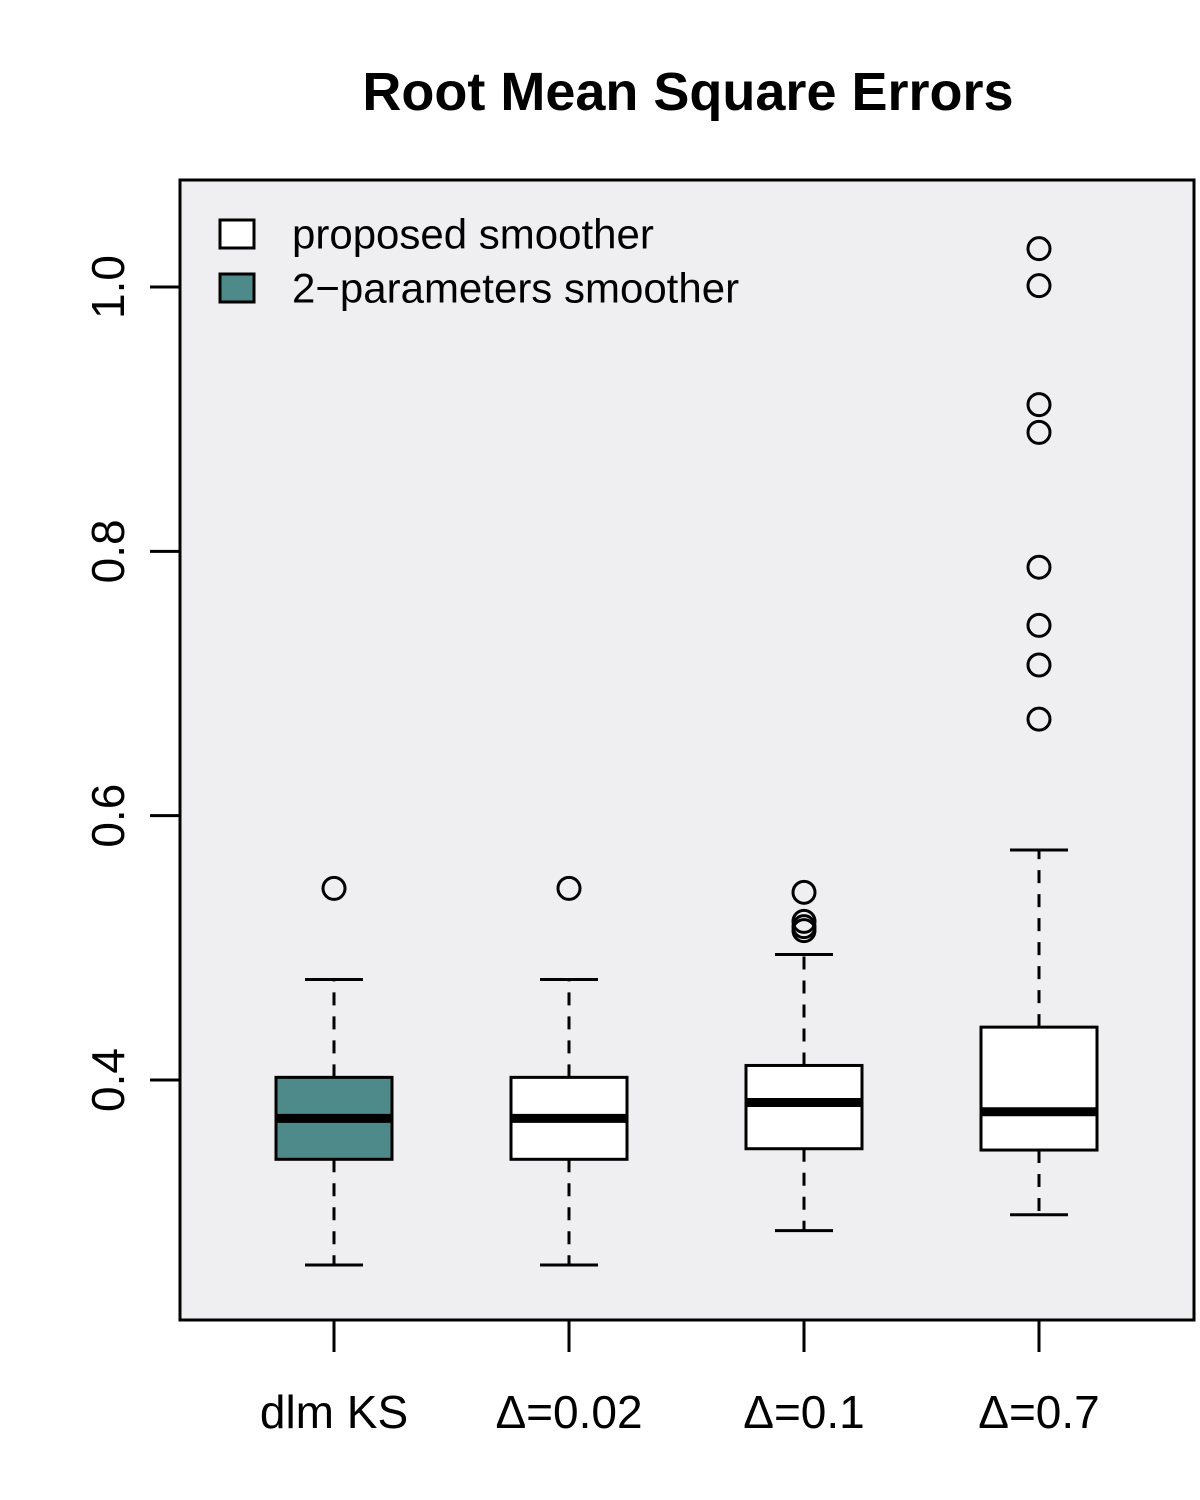  What do you see at coordinates (687, 92) in the screenshot?
I see `chart-title: Root Mean Square Errors` at bounding box center [687, 92].